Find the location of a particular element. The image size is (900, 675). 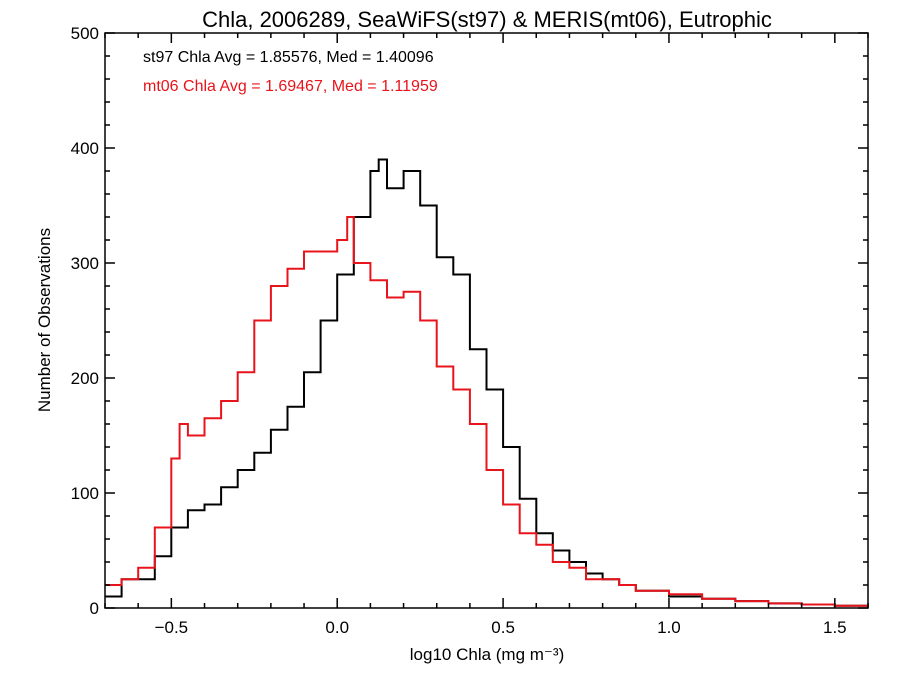

x-axis-label: log10 Chla (mg m⁻³) is located at coordinates (487, 654).